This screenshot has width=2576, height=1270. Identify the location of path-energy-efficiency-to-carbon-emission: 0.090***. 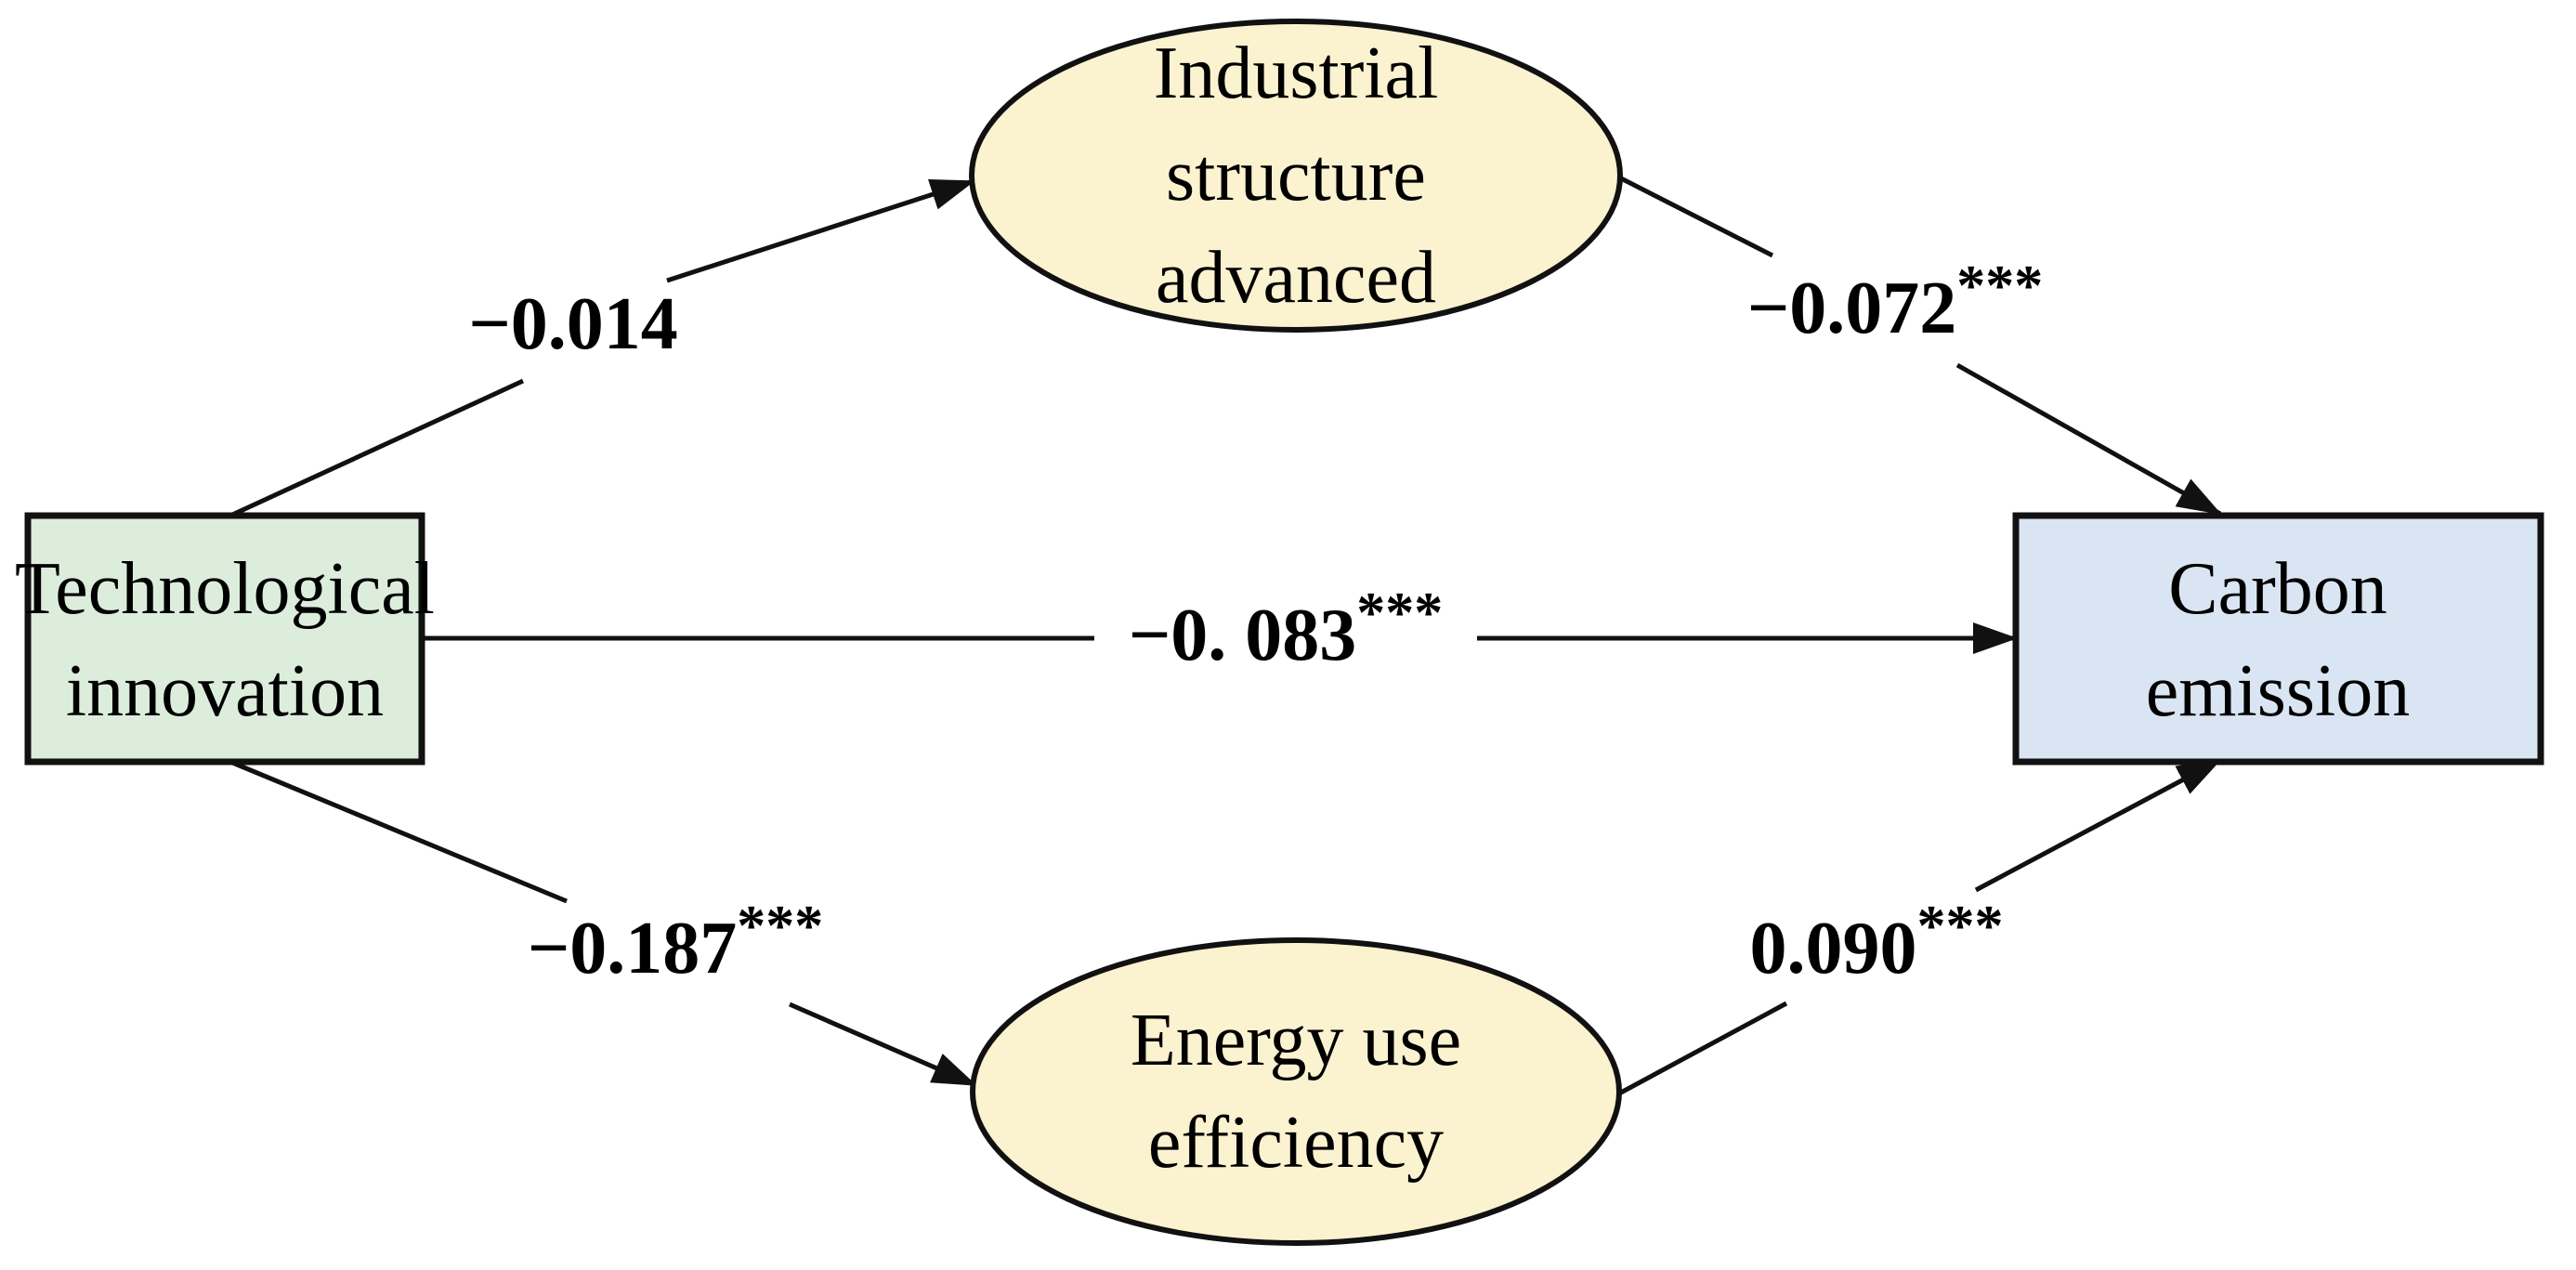
(1919, 926).